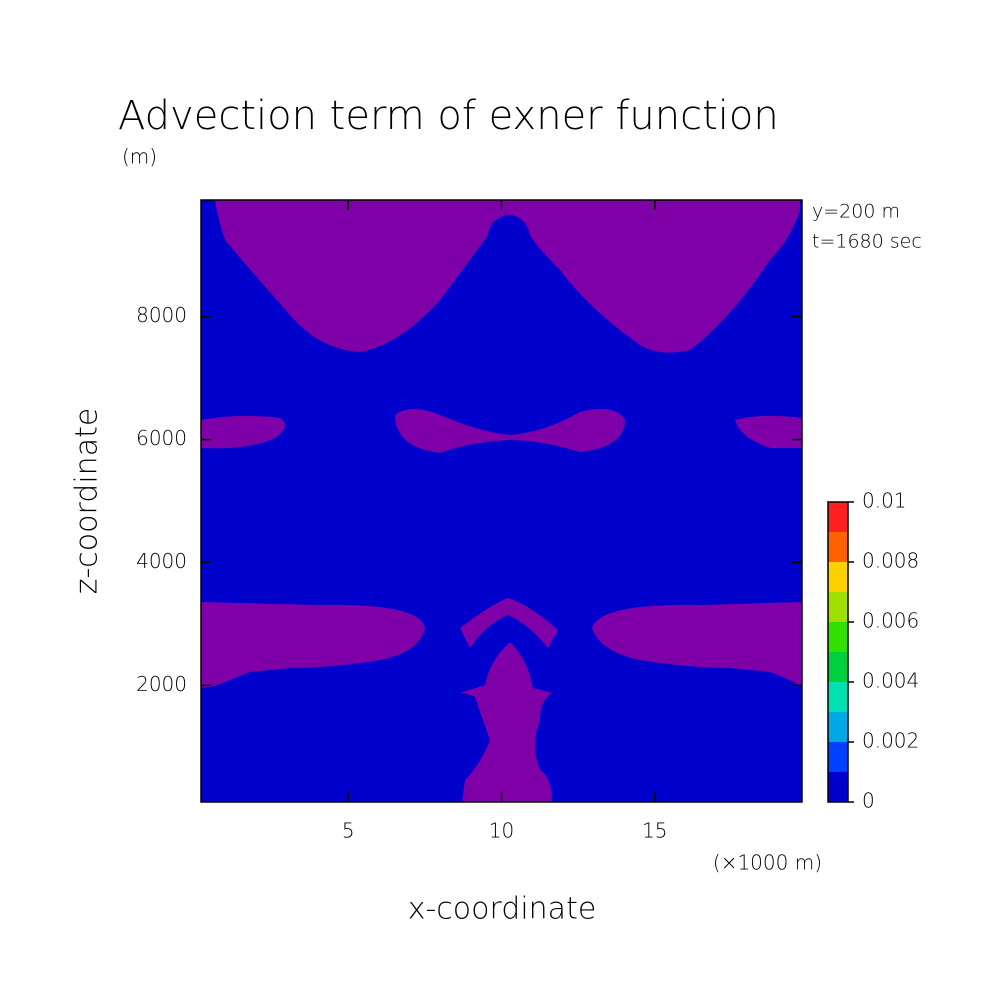 This screenshot has width=1004, height=1004. I want to click on y-tick-label: 6000, so click(161, 438).